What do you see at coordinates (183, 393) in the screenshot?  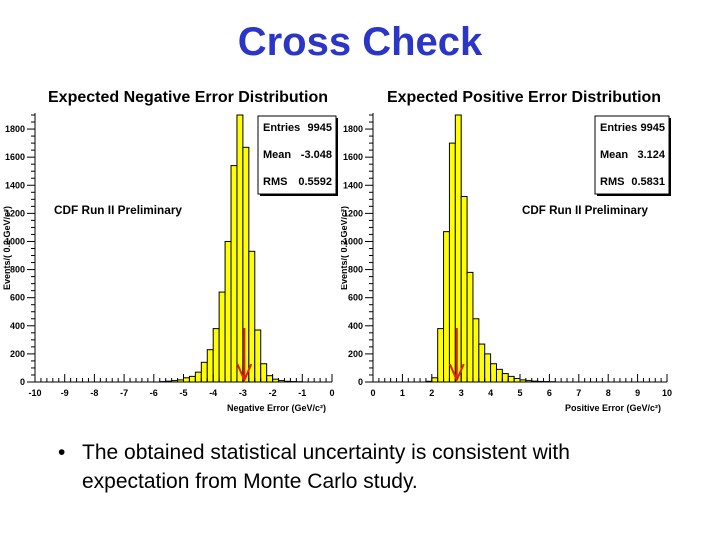 I see `x-tick-label: -5` at bounding box center [183, 393].